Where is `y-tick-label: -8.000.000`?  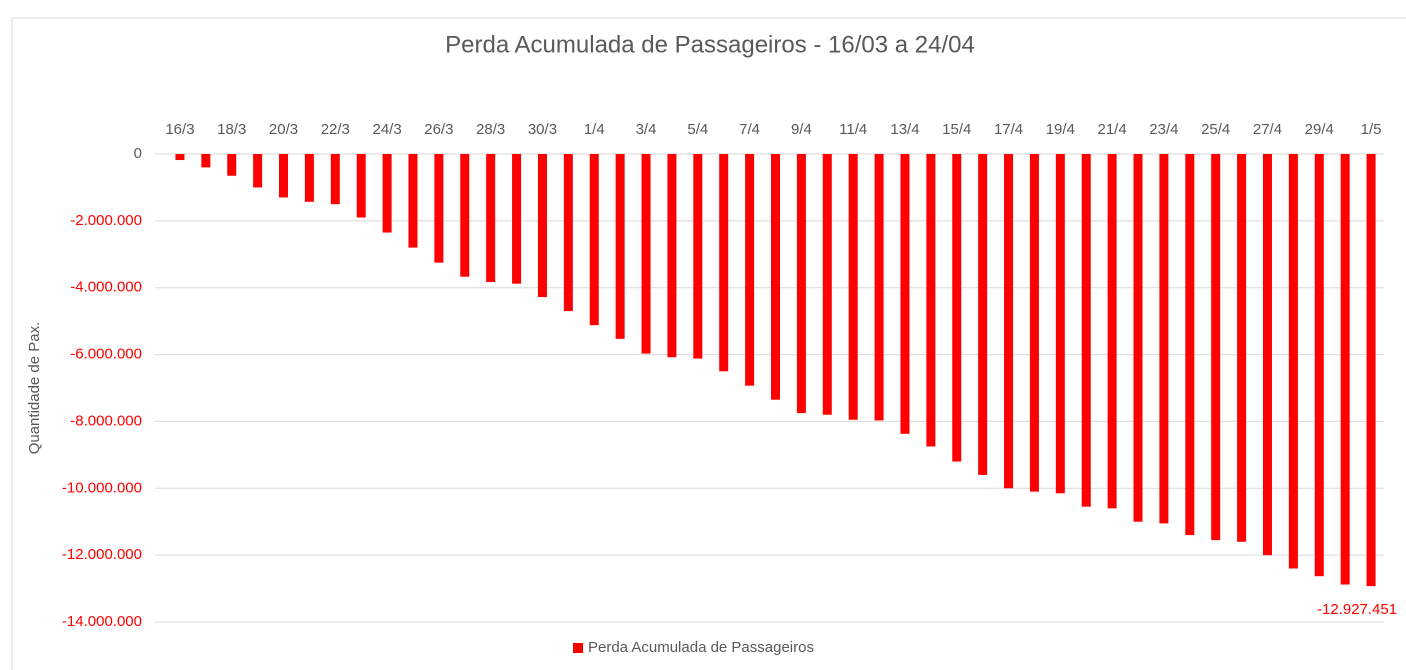 y-tick-label: -8.000.000 is located at coordinates (106, 420).